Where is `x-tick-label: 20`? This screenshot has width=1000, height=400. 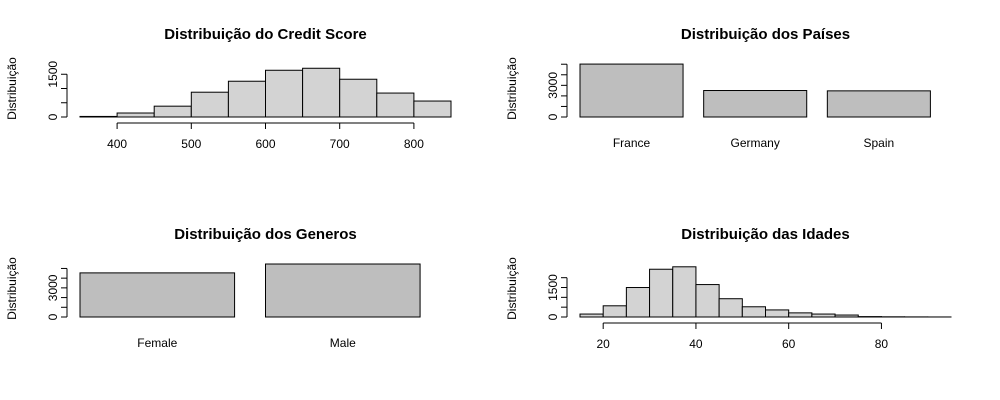 x-tick-label: 20 is located at coordinates (604, 344).